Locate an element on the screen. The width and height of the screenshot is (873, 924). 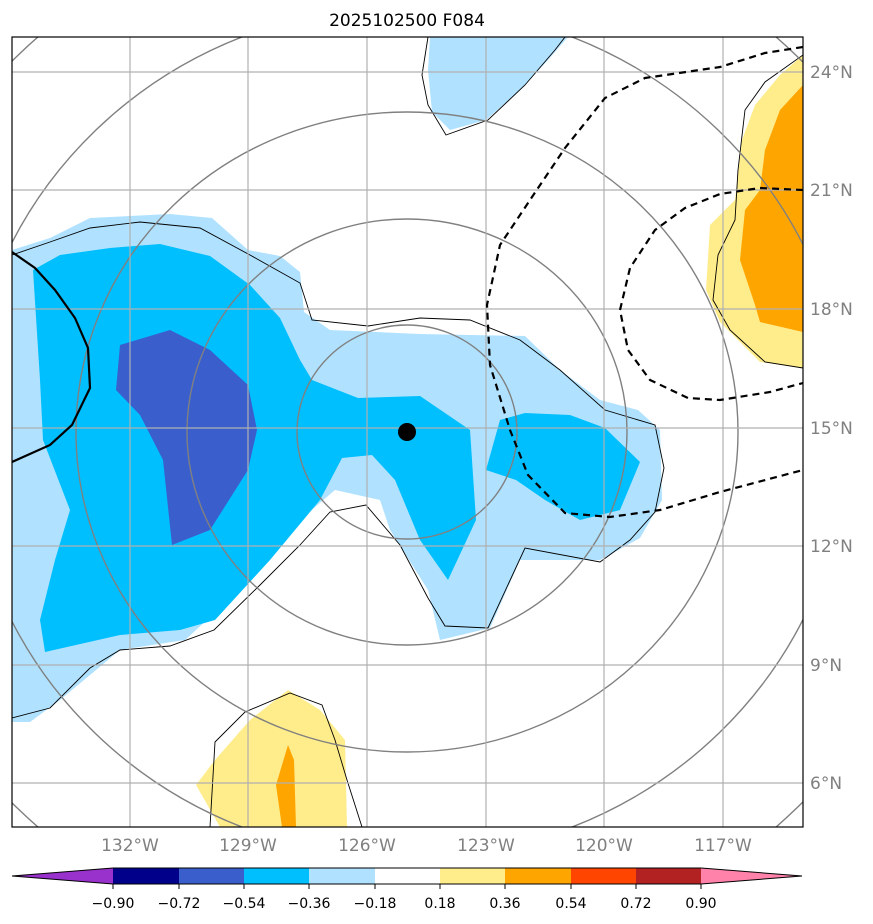
lat-label: 12°N is located at coordinates (831, 547).